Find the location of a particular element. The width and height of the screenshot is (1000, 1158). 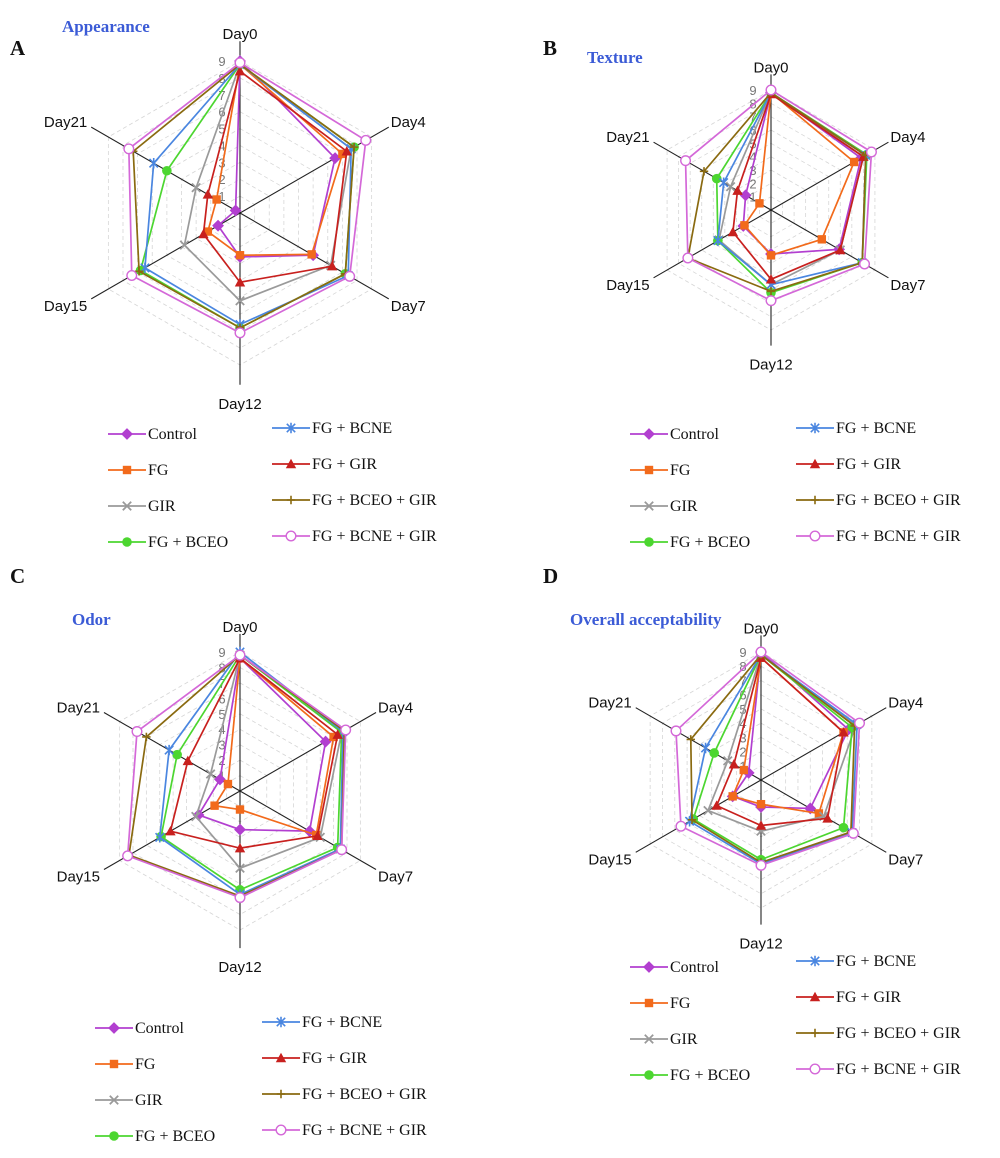

tick-label: 9 is located at coordinates (221, 652).